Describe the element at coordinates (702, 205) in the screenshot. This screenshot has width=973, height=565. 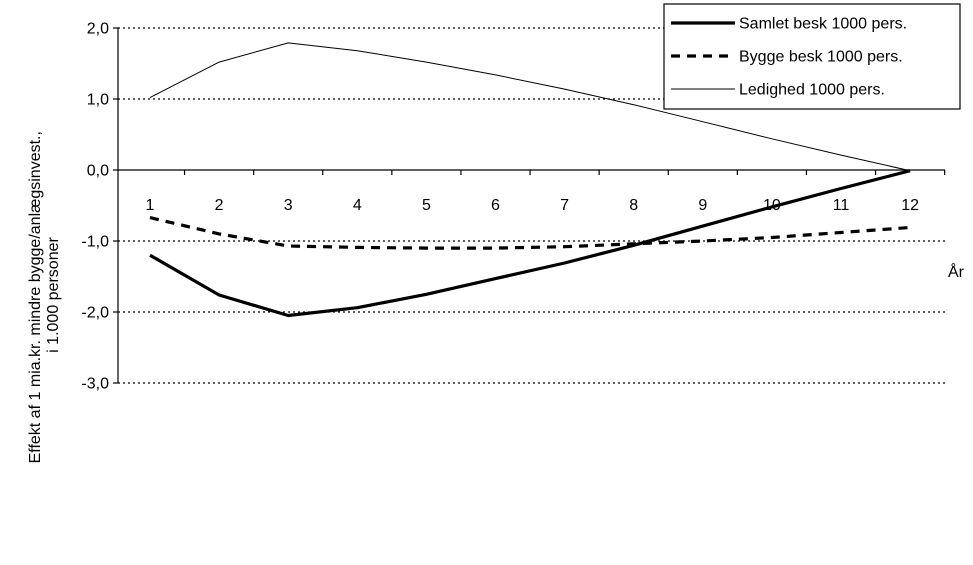
I see `x-tick-label: 9` at that location.